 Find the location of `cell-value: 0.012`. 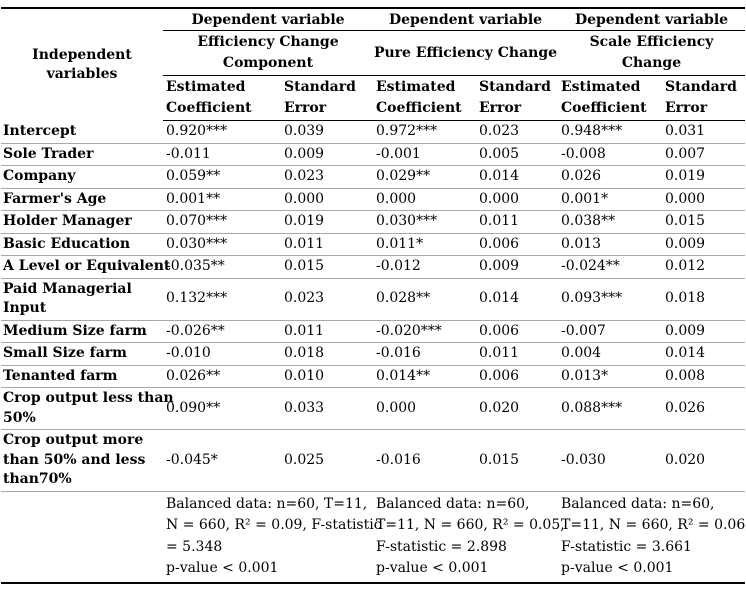

cell-value: 0.012 is located at coordinates (703, 267).